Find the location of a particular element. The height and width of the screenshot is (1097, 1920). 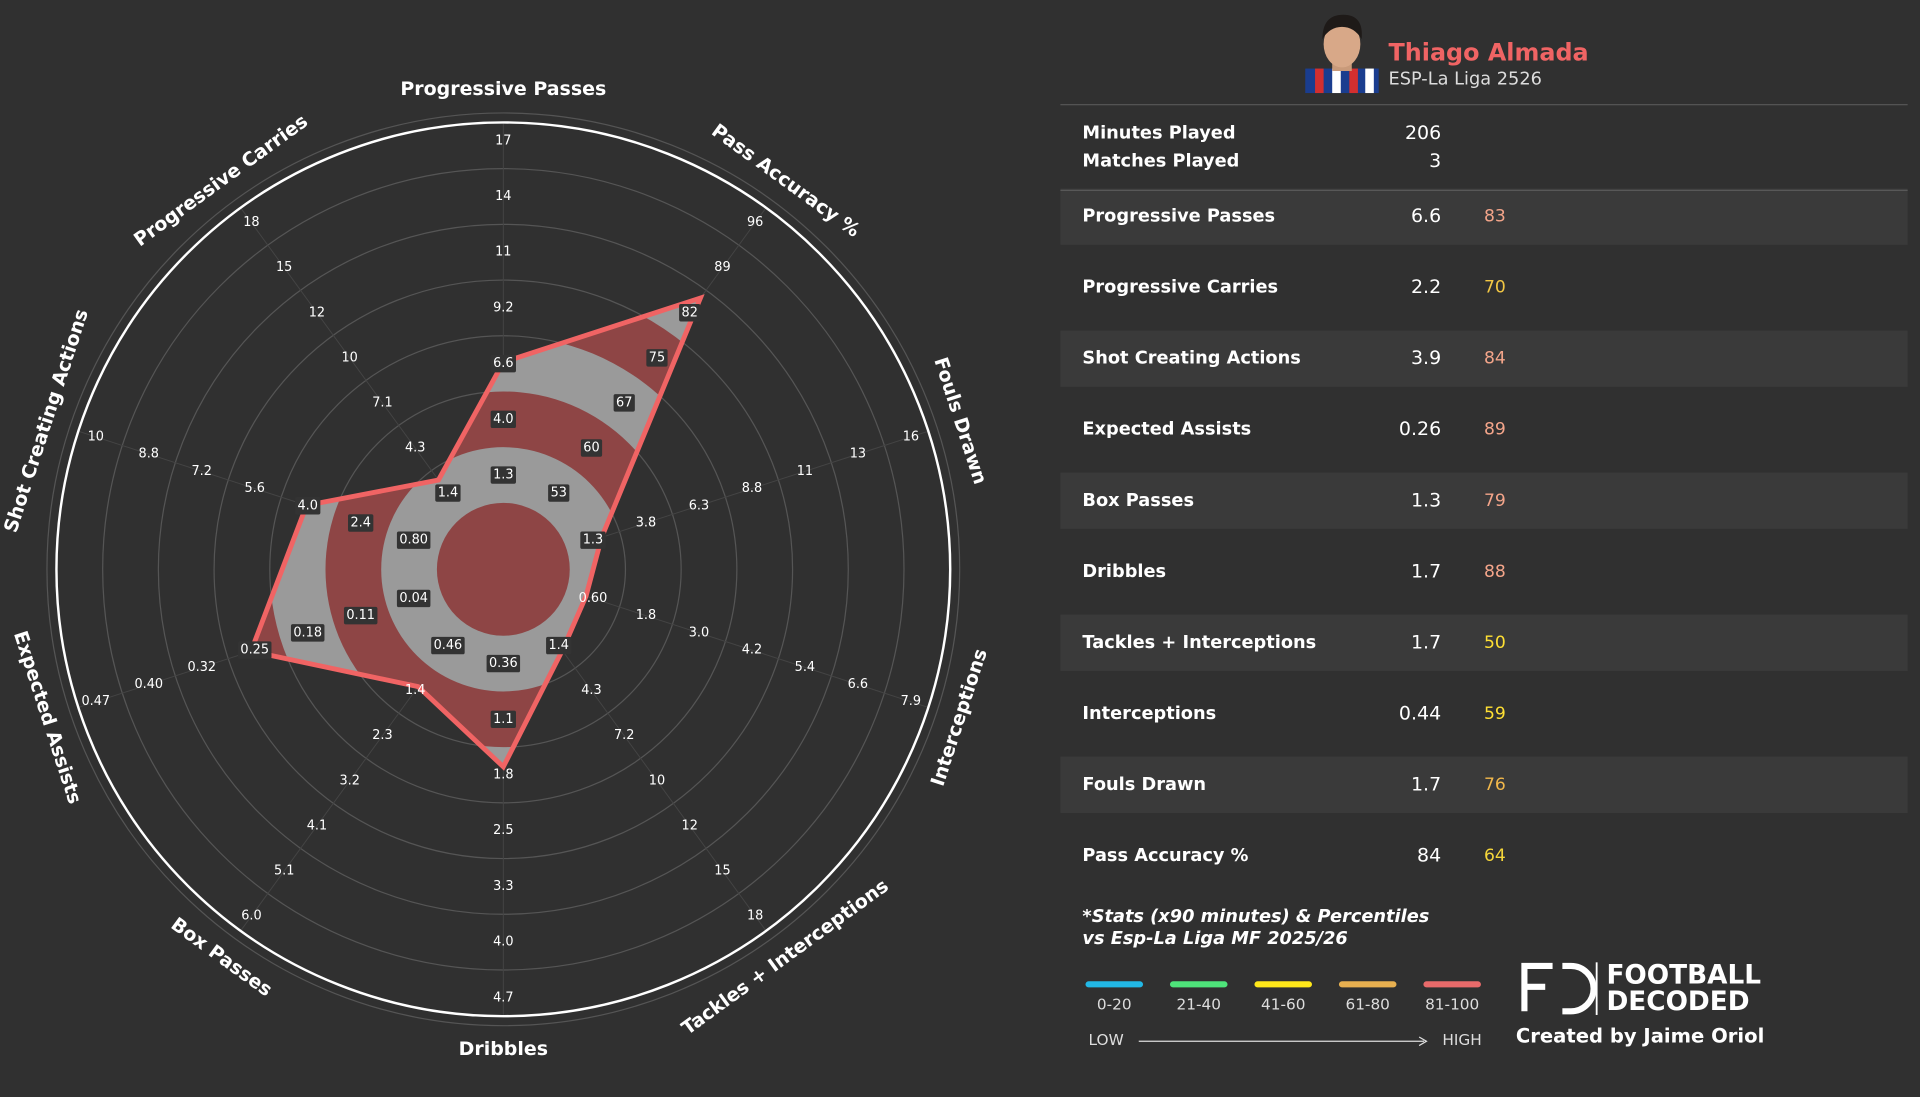

axis-tick-label: 7.9 is located at coordinates (911, 701).